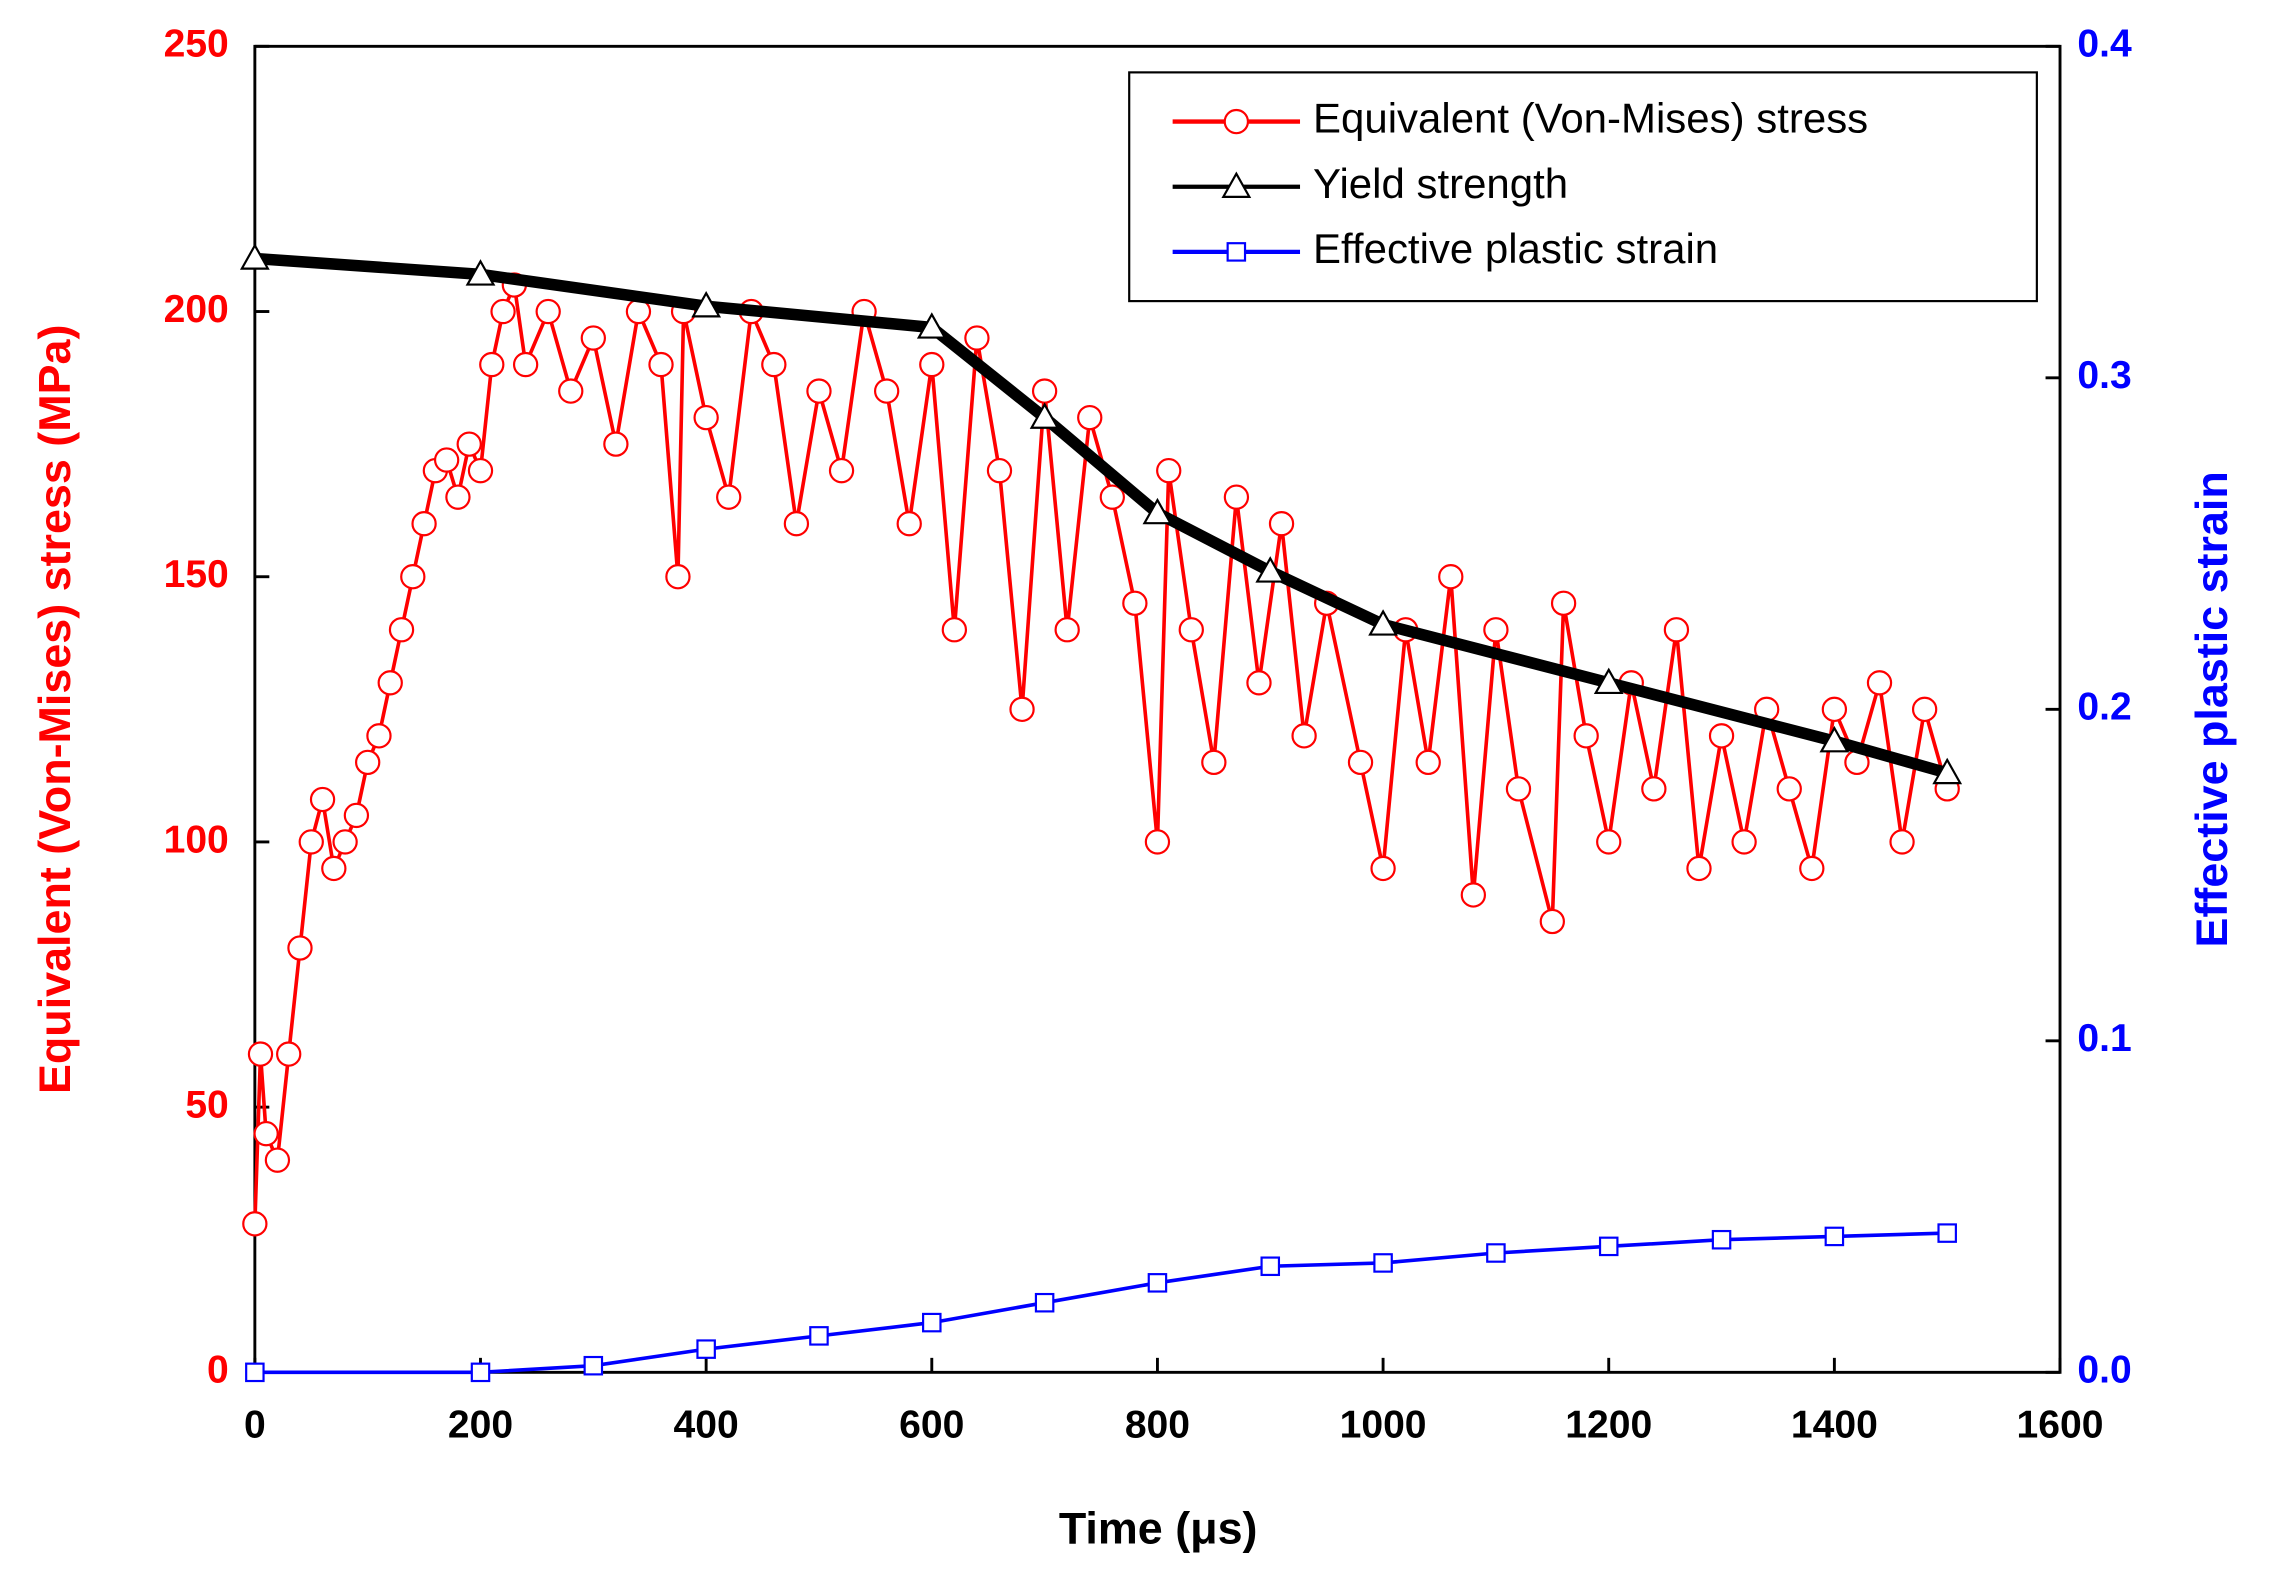 Image resolution: width=2270 pixels, height=1575 pixels. Describe the element at coordinates (255, 1425) in the screenshot. I see `x-tick-label: 0` at that location.